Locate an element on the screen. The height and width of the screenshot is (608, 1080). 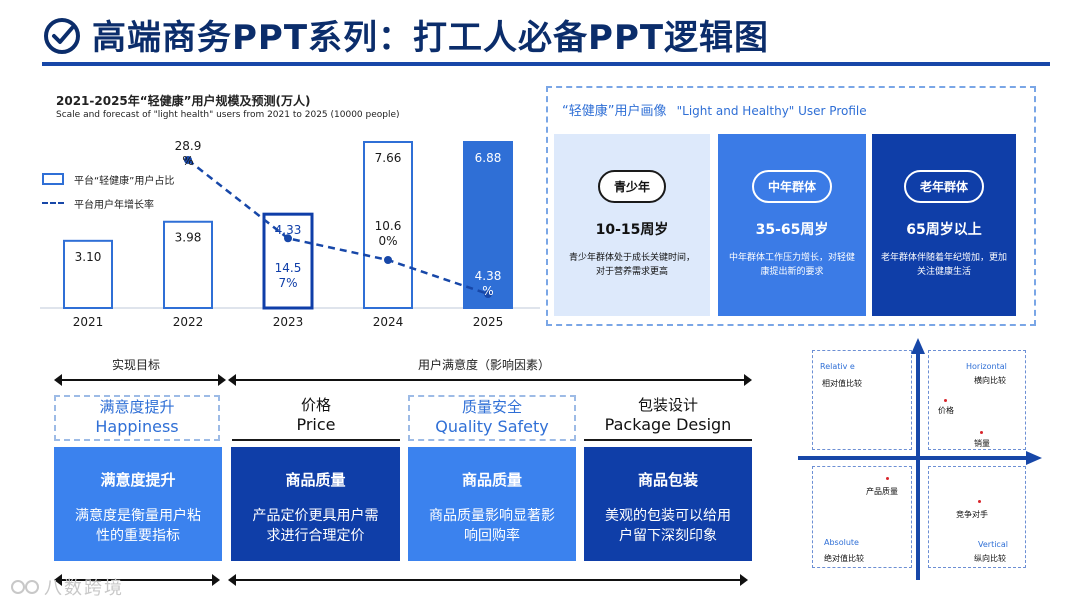
factor-quality: 质量安全 Quality Safety is located at coordinates (492, 418).